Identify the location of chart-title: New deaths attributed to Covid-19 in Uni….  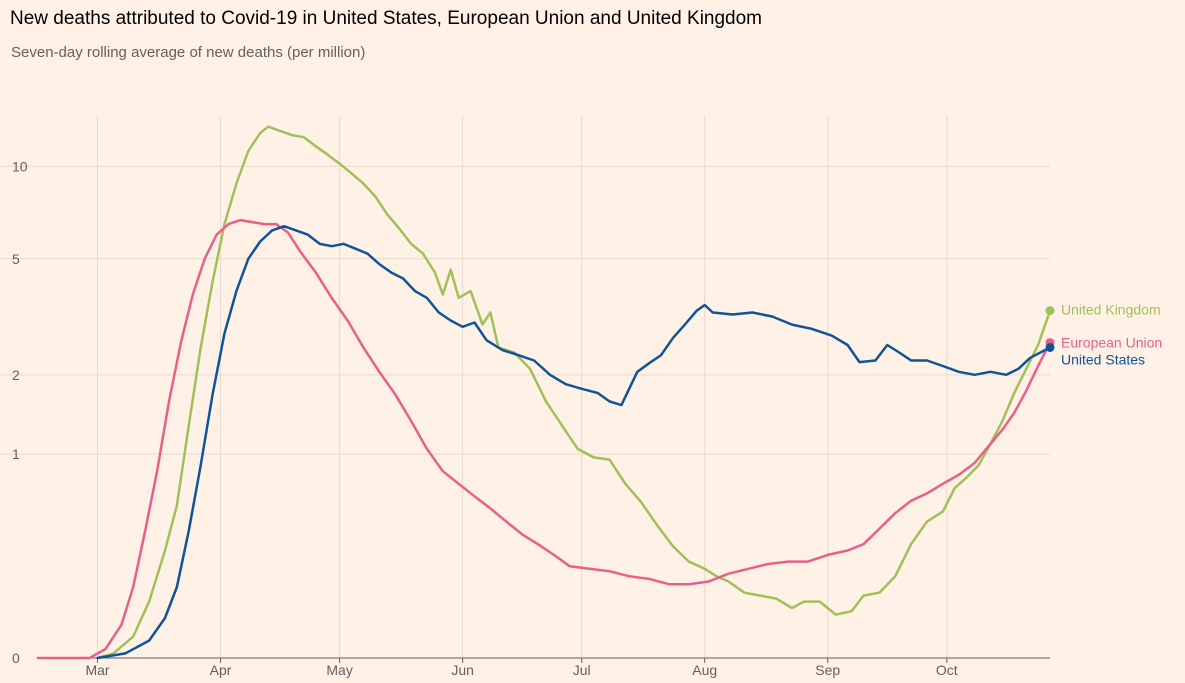
(386, 18).